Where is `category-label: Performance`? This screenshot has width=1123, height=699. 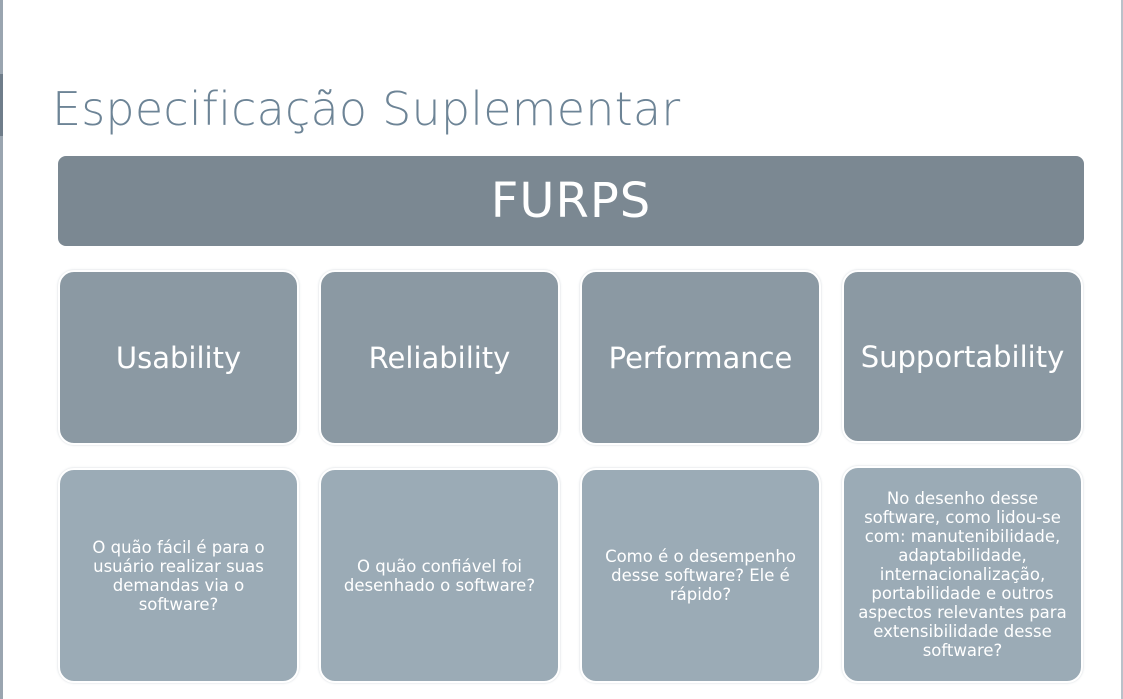 category-label: Performance is located at coordinates (700, 357).